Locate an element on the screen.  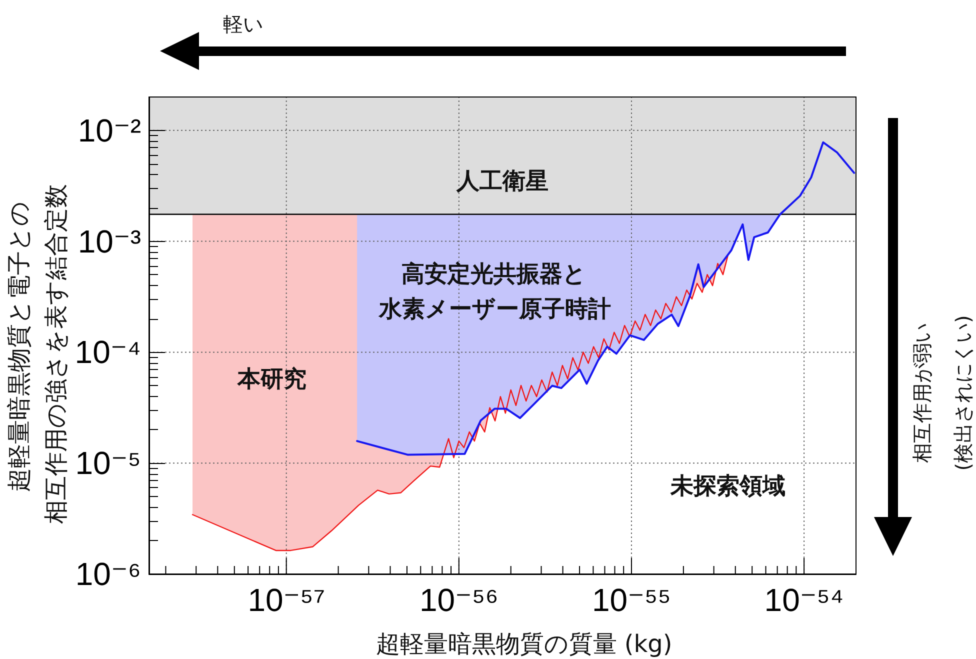
annotation: 未探索領域 is located at coordinates (728, 487).